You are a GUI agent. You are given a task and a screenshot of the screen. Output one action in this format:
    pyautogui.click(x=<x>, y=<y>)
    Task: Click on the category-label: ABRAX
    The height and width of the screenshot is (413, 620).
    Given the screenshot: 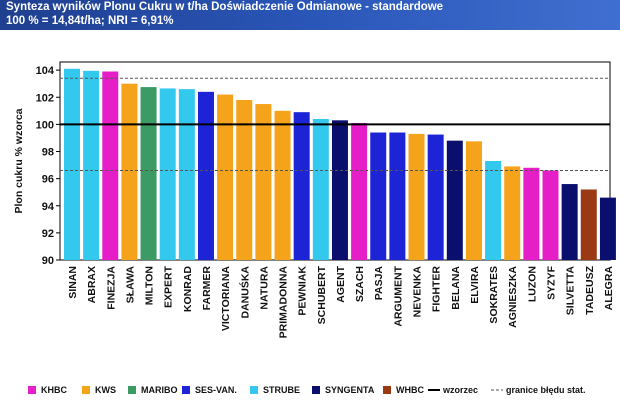 What is the action you would take?
    pyautogui.click(x=92, y=284)
    